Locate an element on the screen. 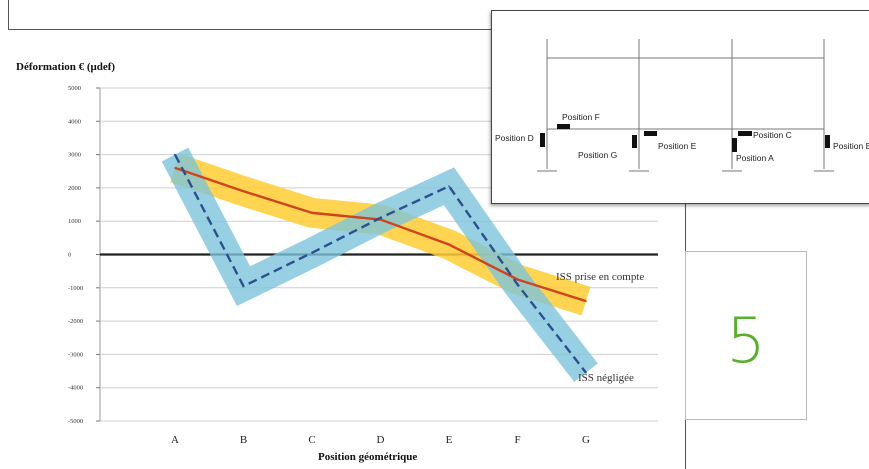  y-tick-label: 4000 is located at coordinates (74, 121).